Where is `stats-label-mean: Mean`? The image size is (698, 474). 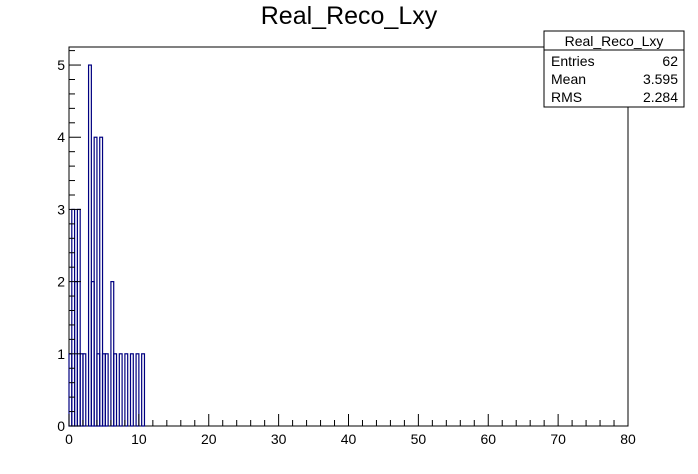
stats-label-mean: Mean is located at coordinates (568, 79).